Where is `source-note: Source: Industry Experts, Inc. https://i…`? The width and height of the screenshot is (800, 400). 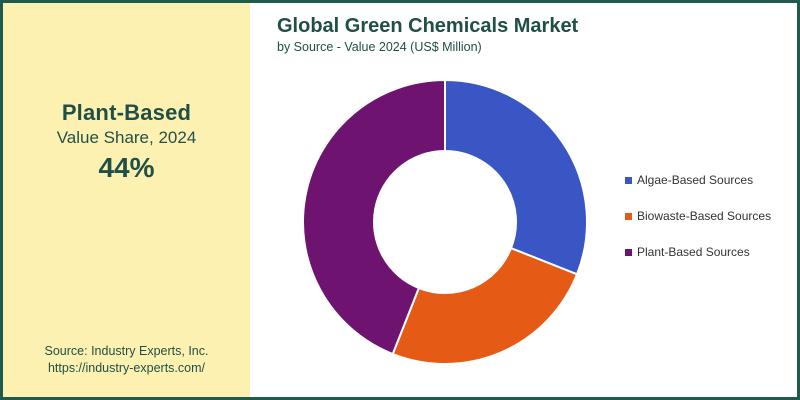
source-note: Source: Industry Experts, Inc. https://i… is located at coordinates (126, 360).